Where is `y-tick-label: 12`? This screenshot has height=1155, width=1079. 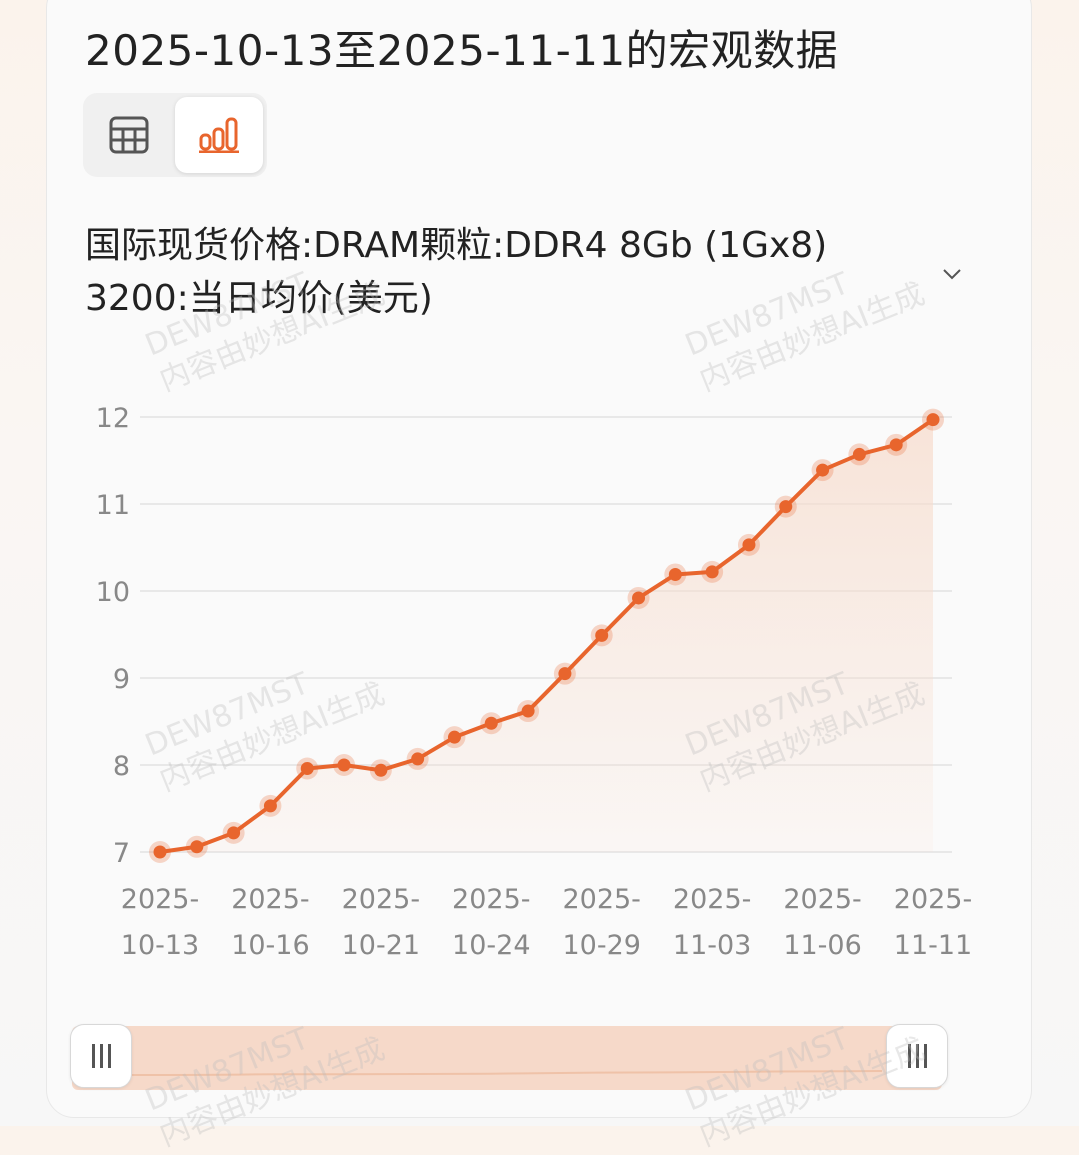
y-tick-label: 12 is located at coordinates (113, 418).